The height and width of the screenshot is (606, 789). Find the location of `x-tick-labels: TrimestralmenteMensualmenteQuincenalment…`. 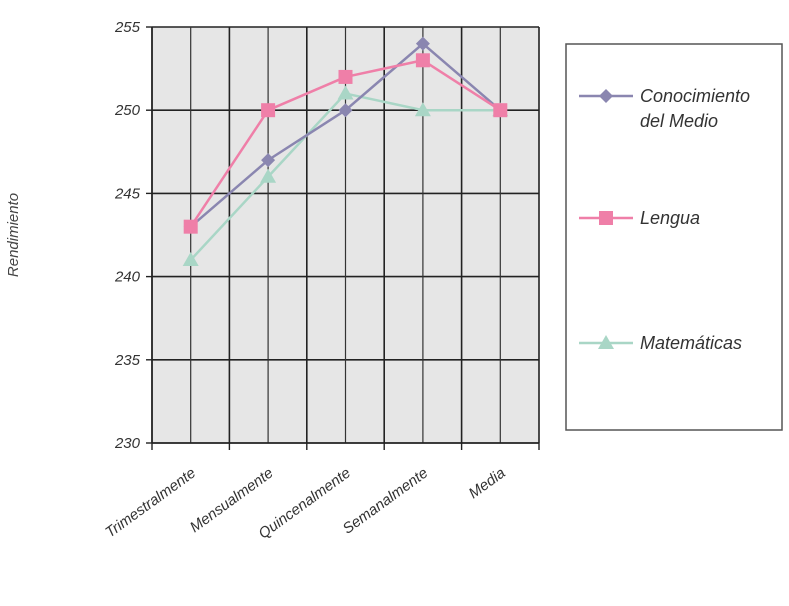

x-tick-labels: TrimestralmenteMensualmenteQuincenalment… is located at coordinates (305, 503).